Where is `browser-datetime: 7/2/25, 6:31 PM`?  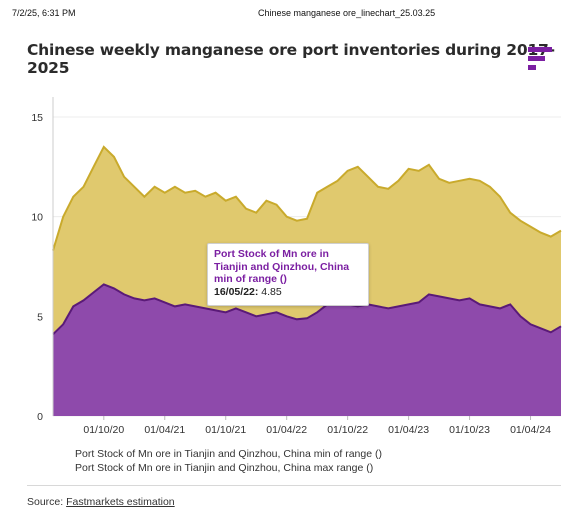
browser-datetime: 7/2/25, 6:31 PM is located at coordinates (44, 13).